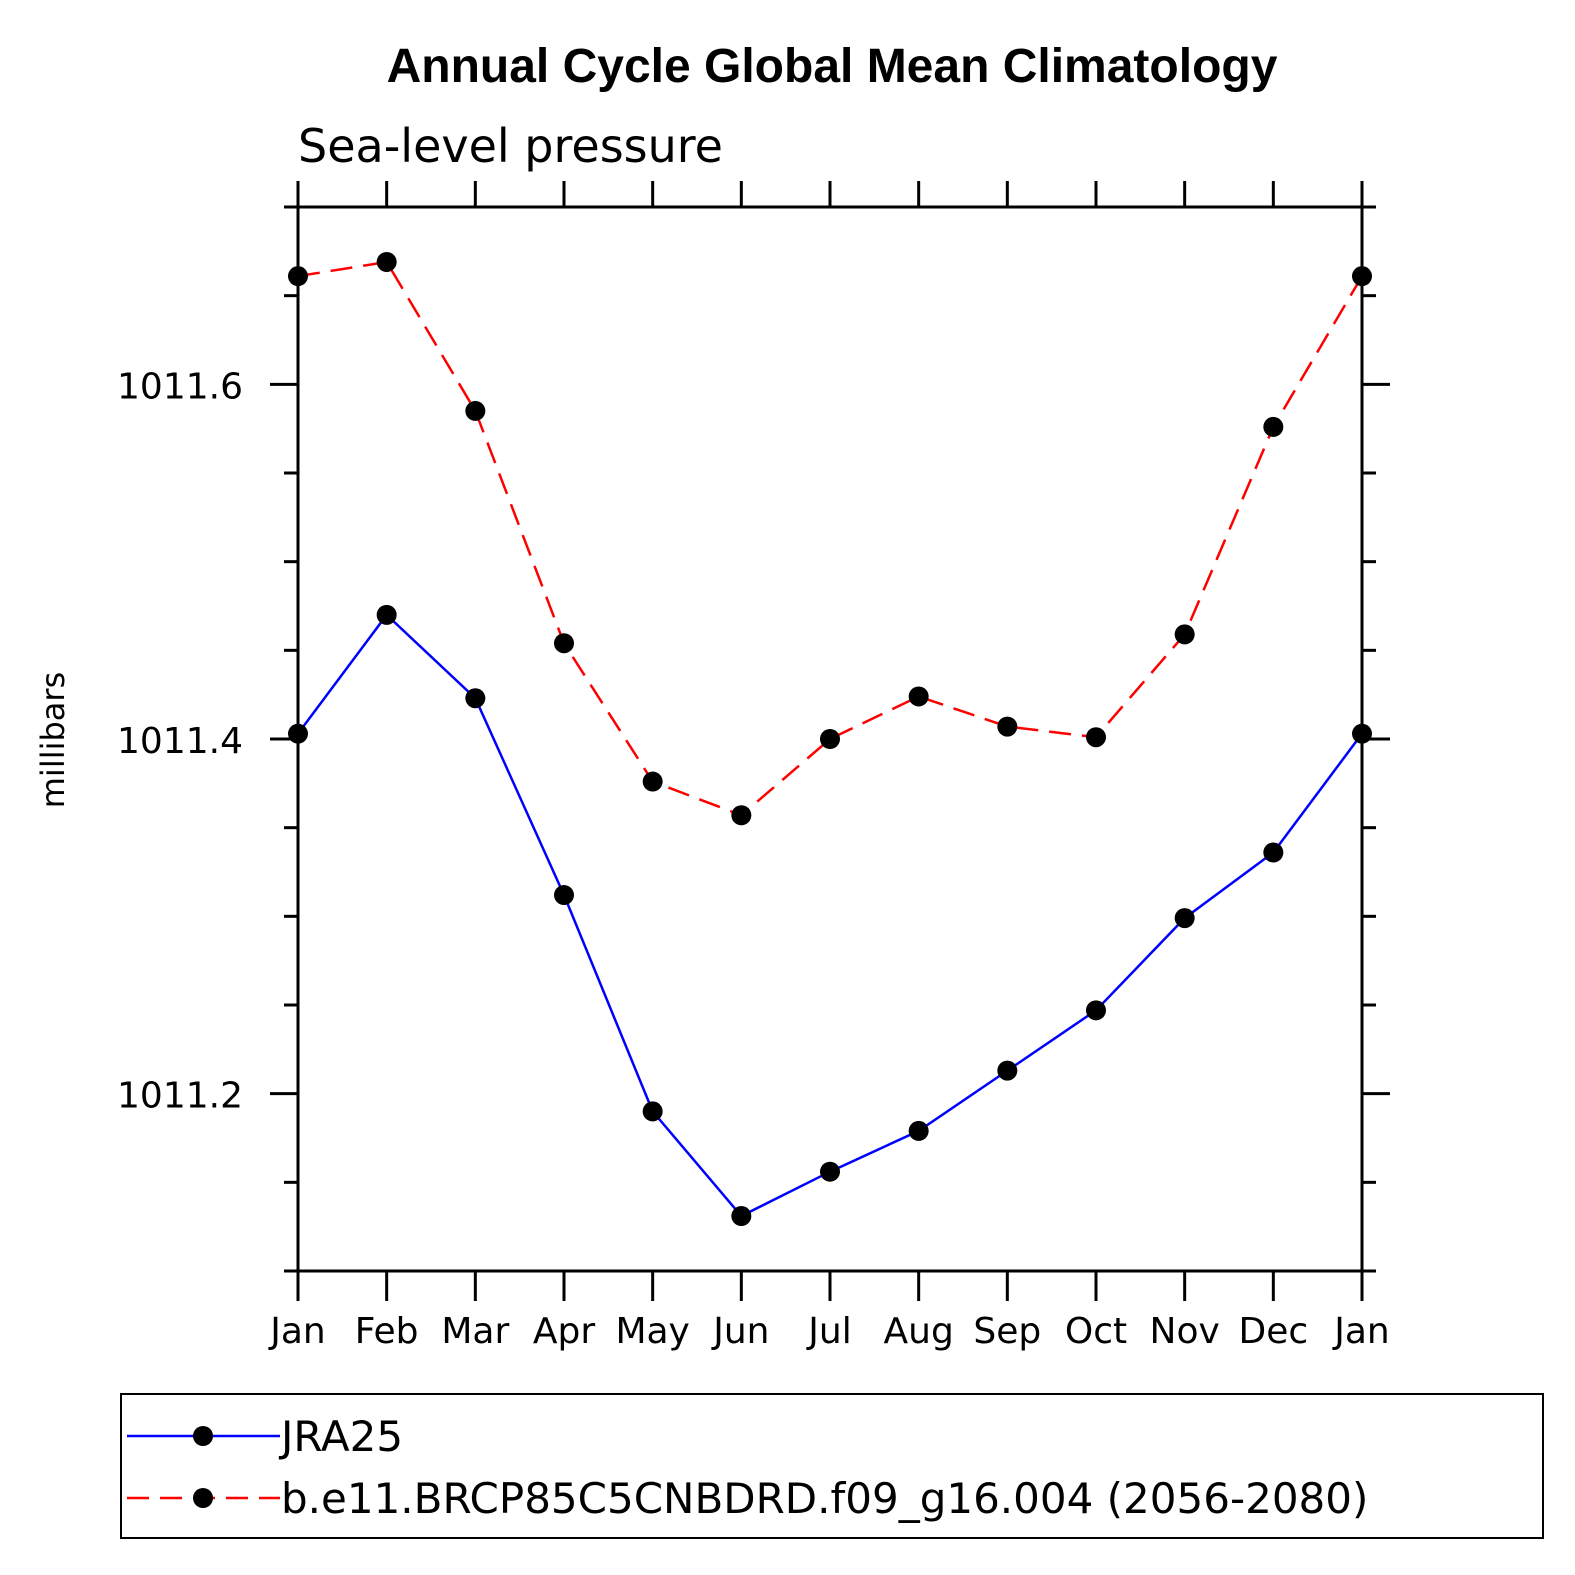  What do you see at coordinates (1273, 1331) in the screenshot?
I see `x-tick-label: Dec` at bounding box center [1273, 1331].